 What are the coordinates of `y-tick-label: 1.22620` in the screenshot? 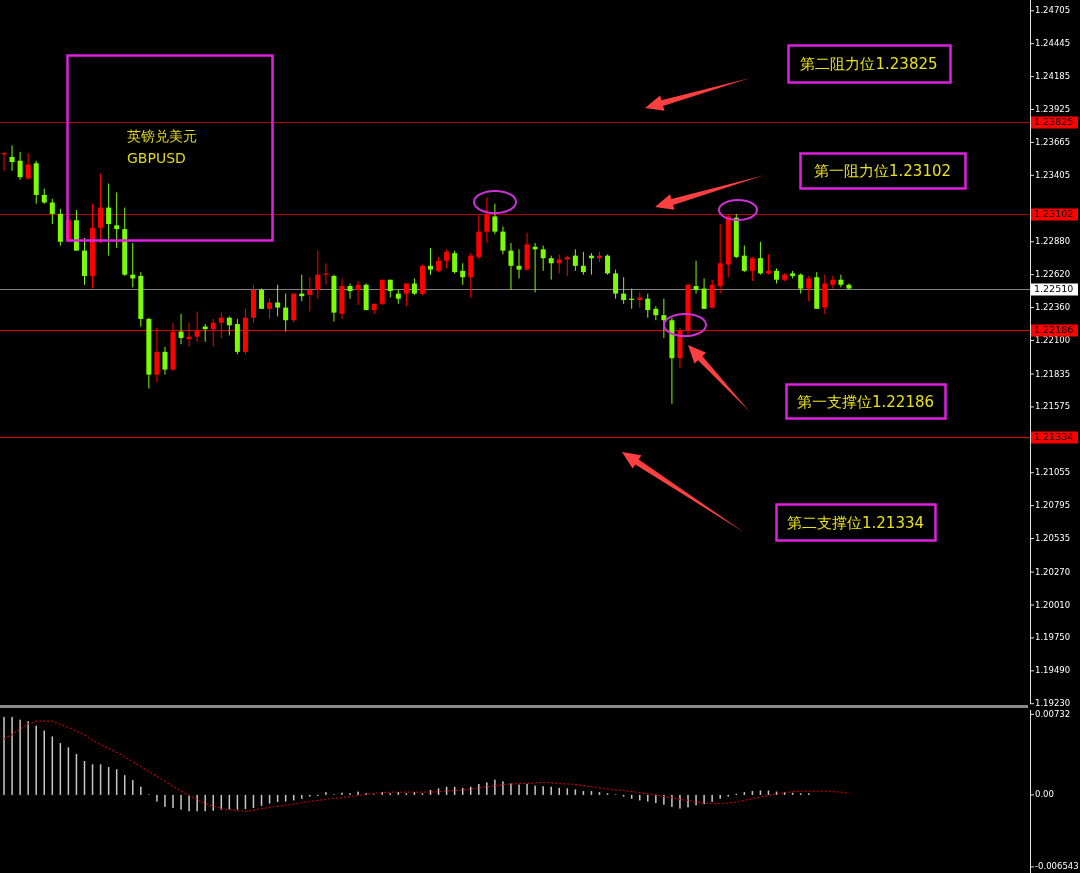 It's located at (1053, 274).